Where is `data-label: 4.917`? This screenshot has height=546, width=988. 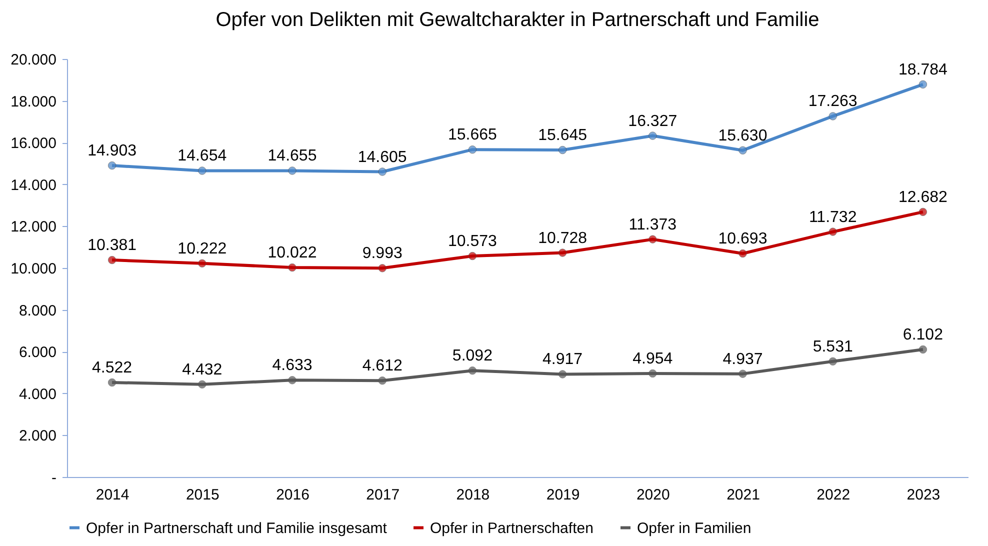
data-label: 4.917 is located at coordinates (562, 359).